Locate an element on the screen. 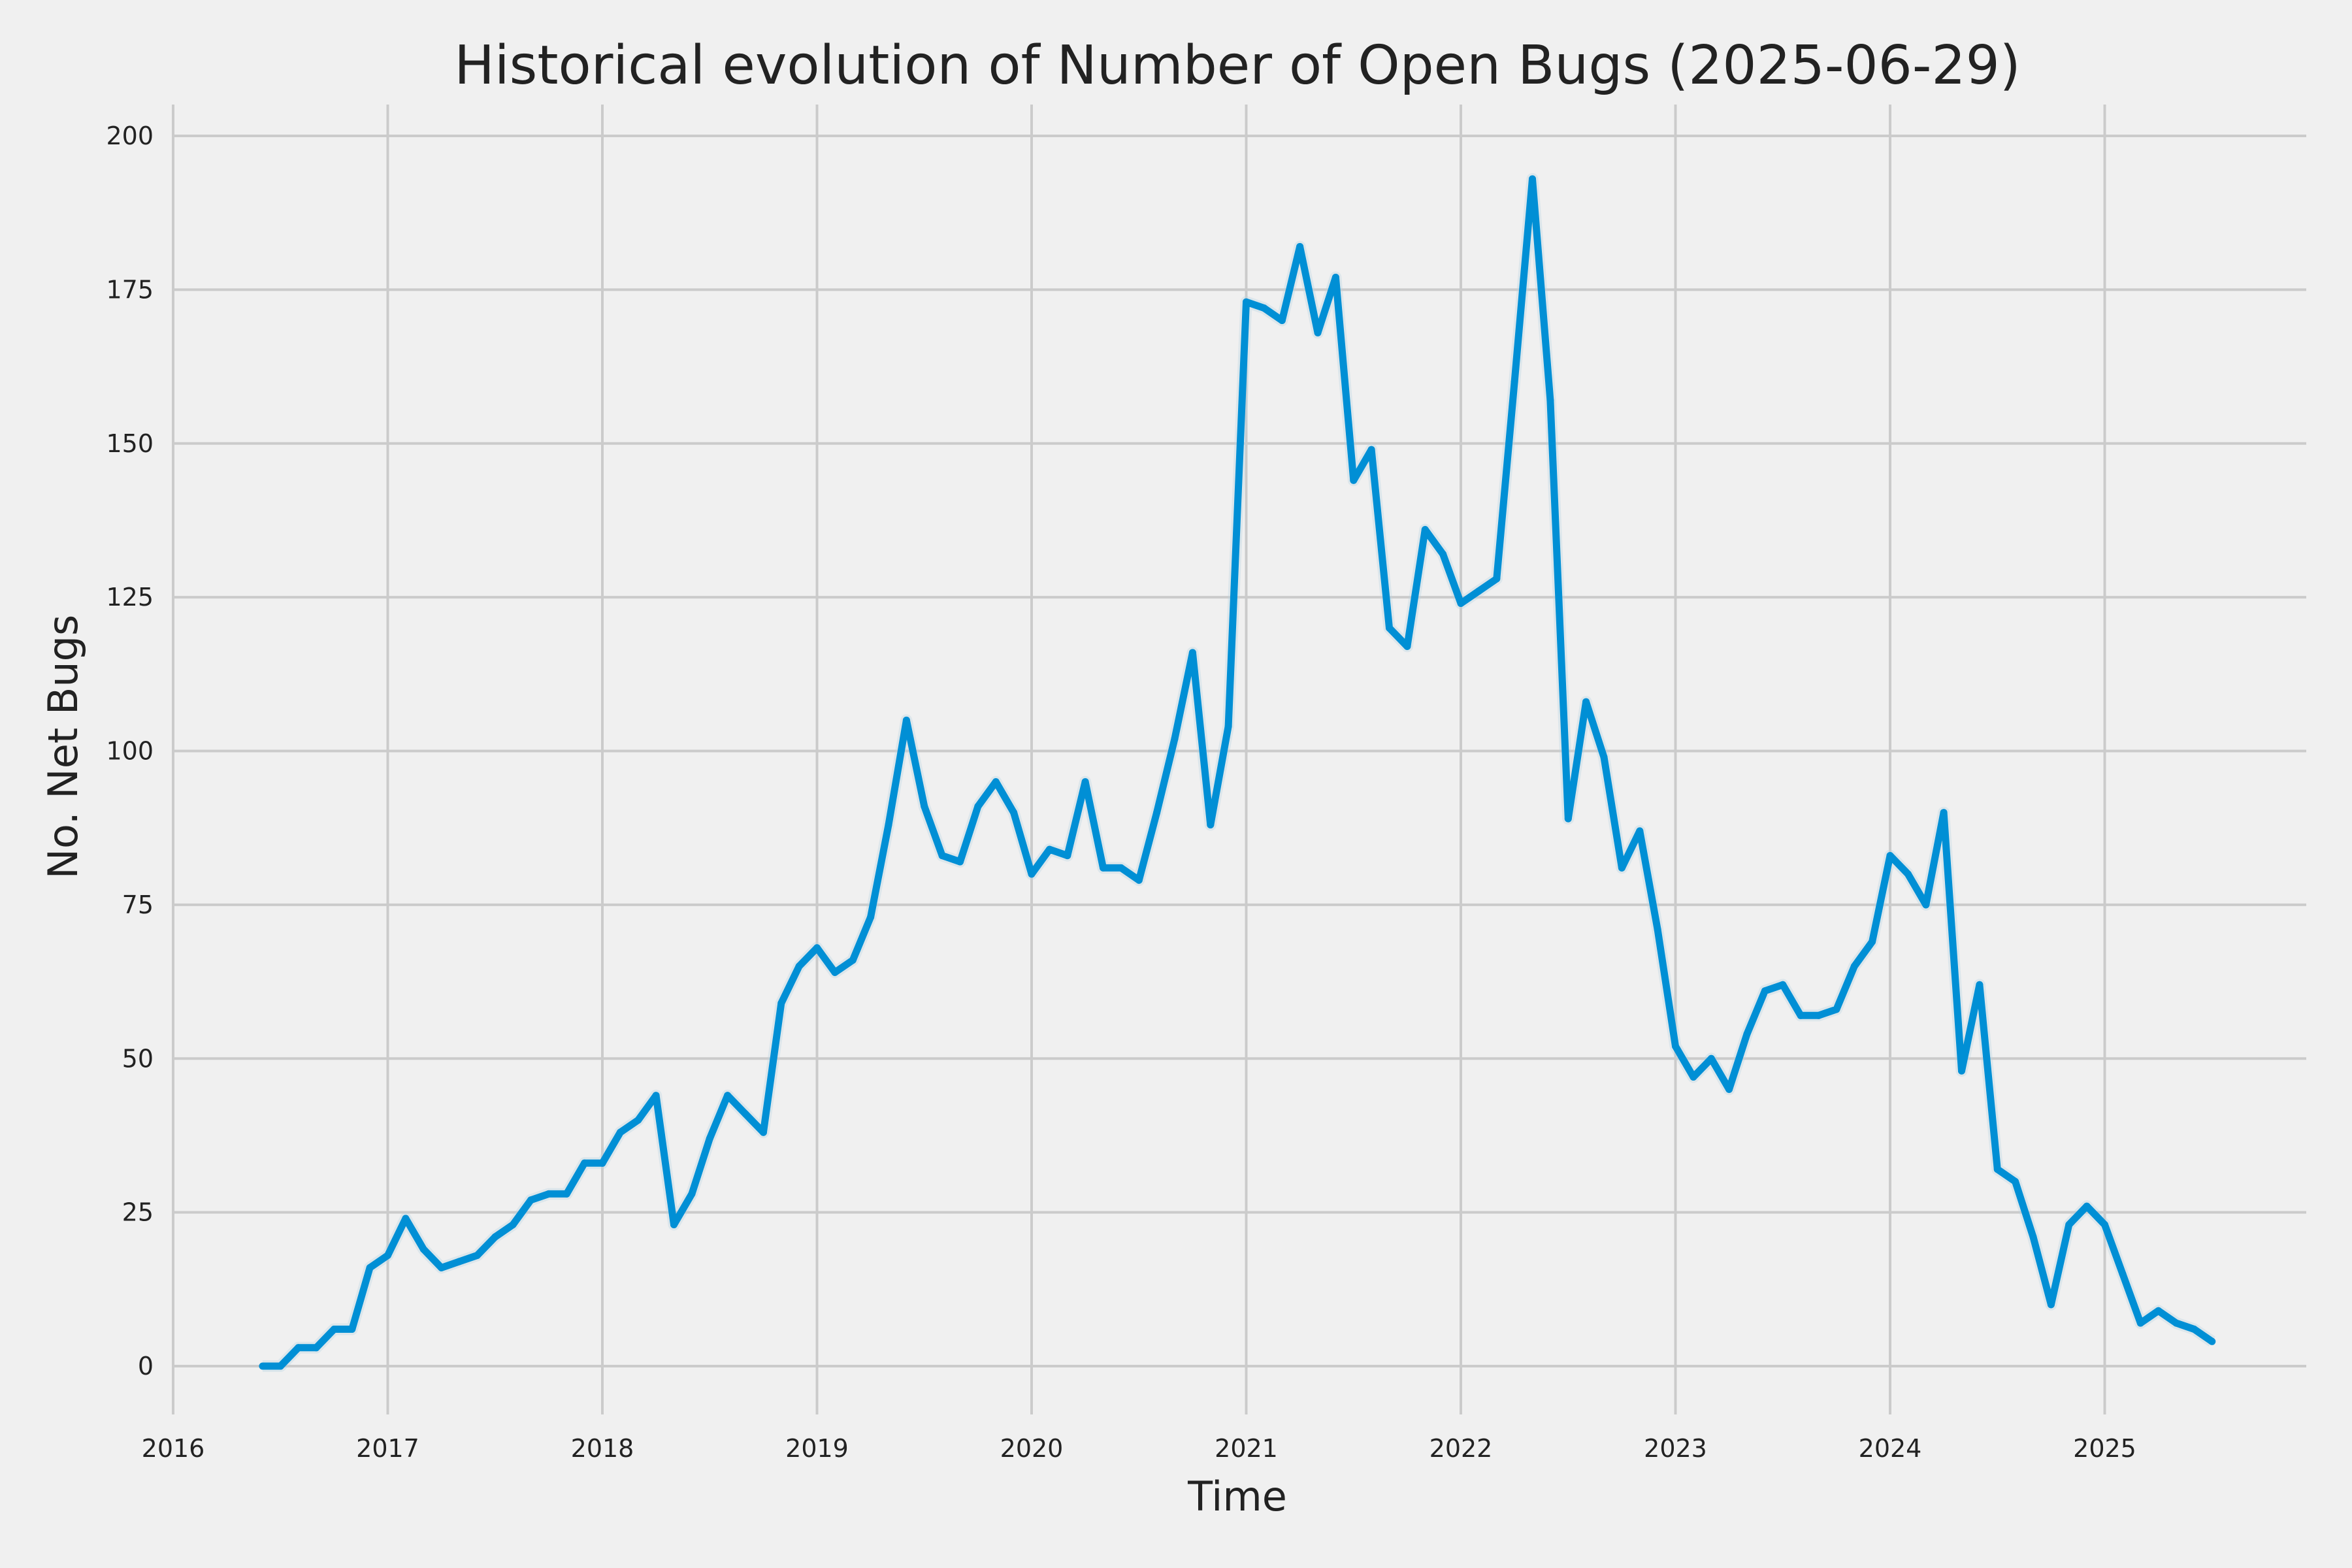  y-axis-title: No. Net Bugs is located at coordinates (63, 747).